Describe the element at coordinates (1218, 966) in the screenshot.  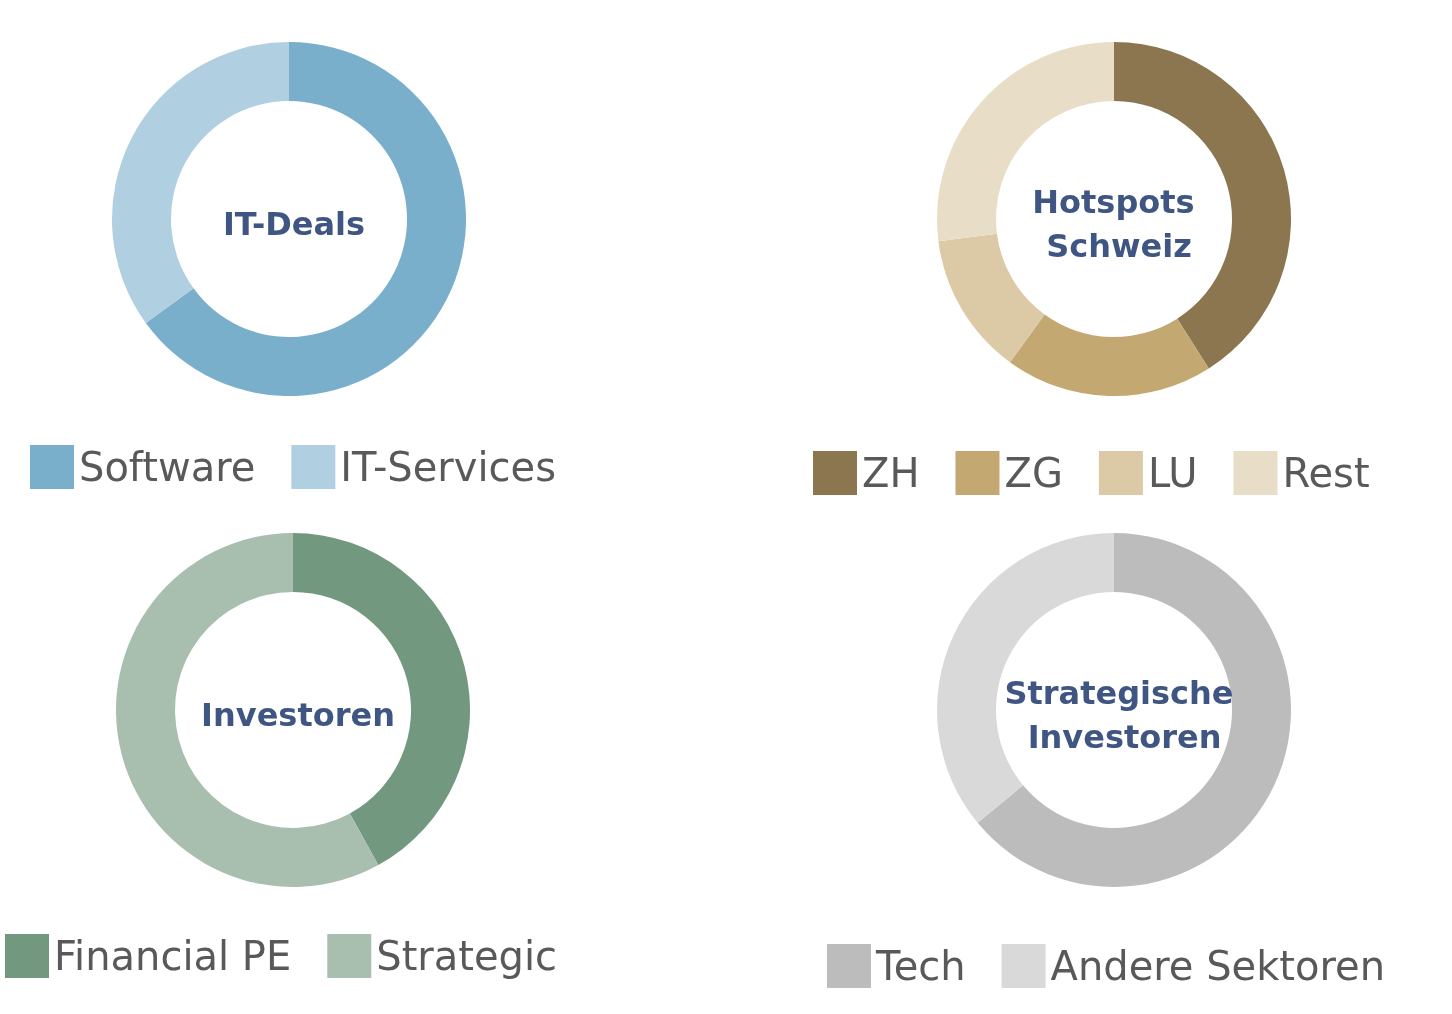
I see `legend-label: Andere Sektoren` at that location.